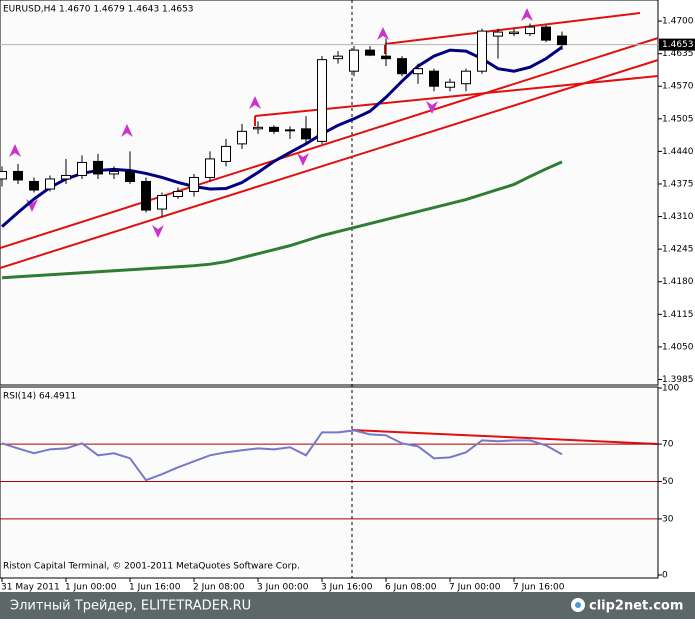  Describe the element at coordinates (411, 588) in the screenshot. I see `x-tick-label: 6 Jun 08:00` at that location.